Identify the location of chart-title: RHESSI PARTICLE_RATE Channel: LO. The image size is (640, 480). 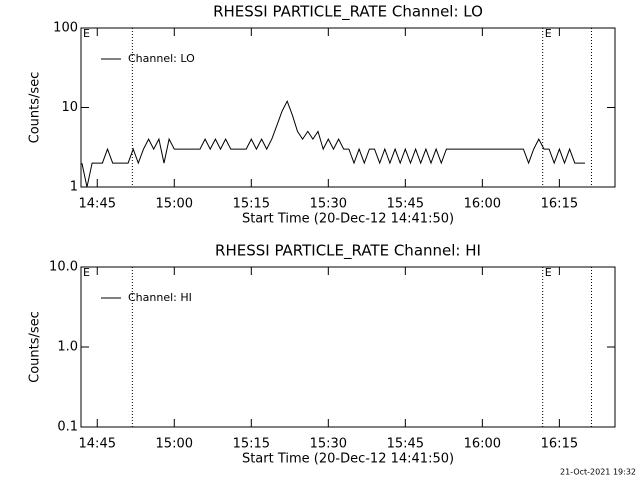
(348, 12).